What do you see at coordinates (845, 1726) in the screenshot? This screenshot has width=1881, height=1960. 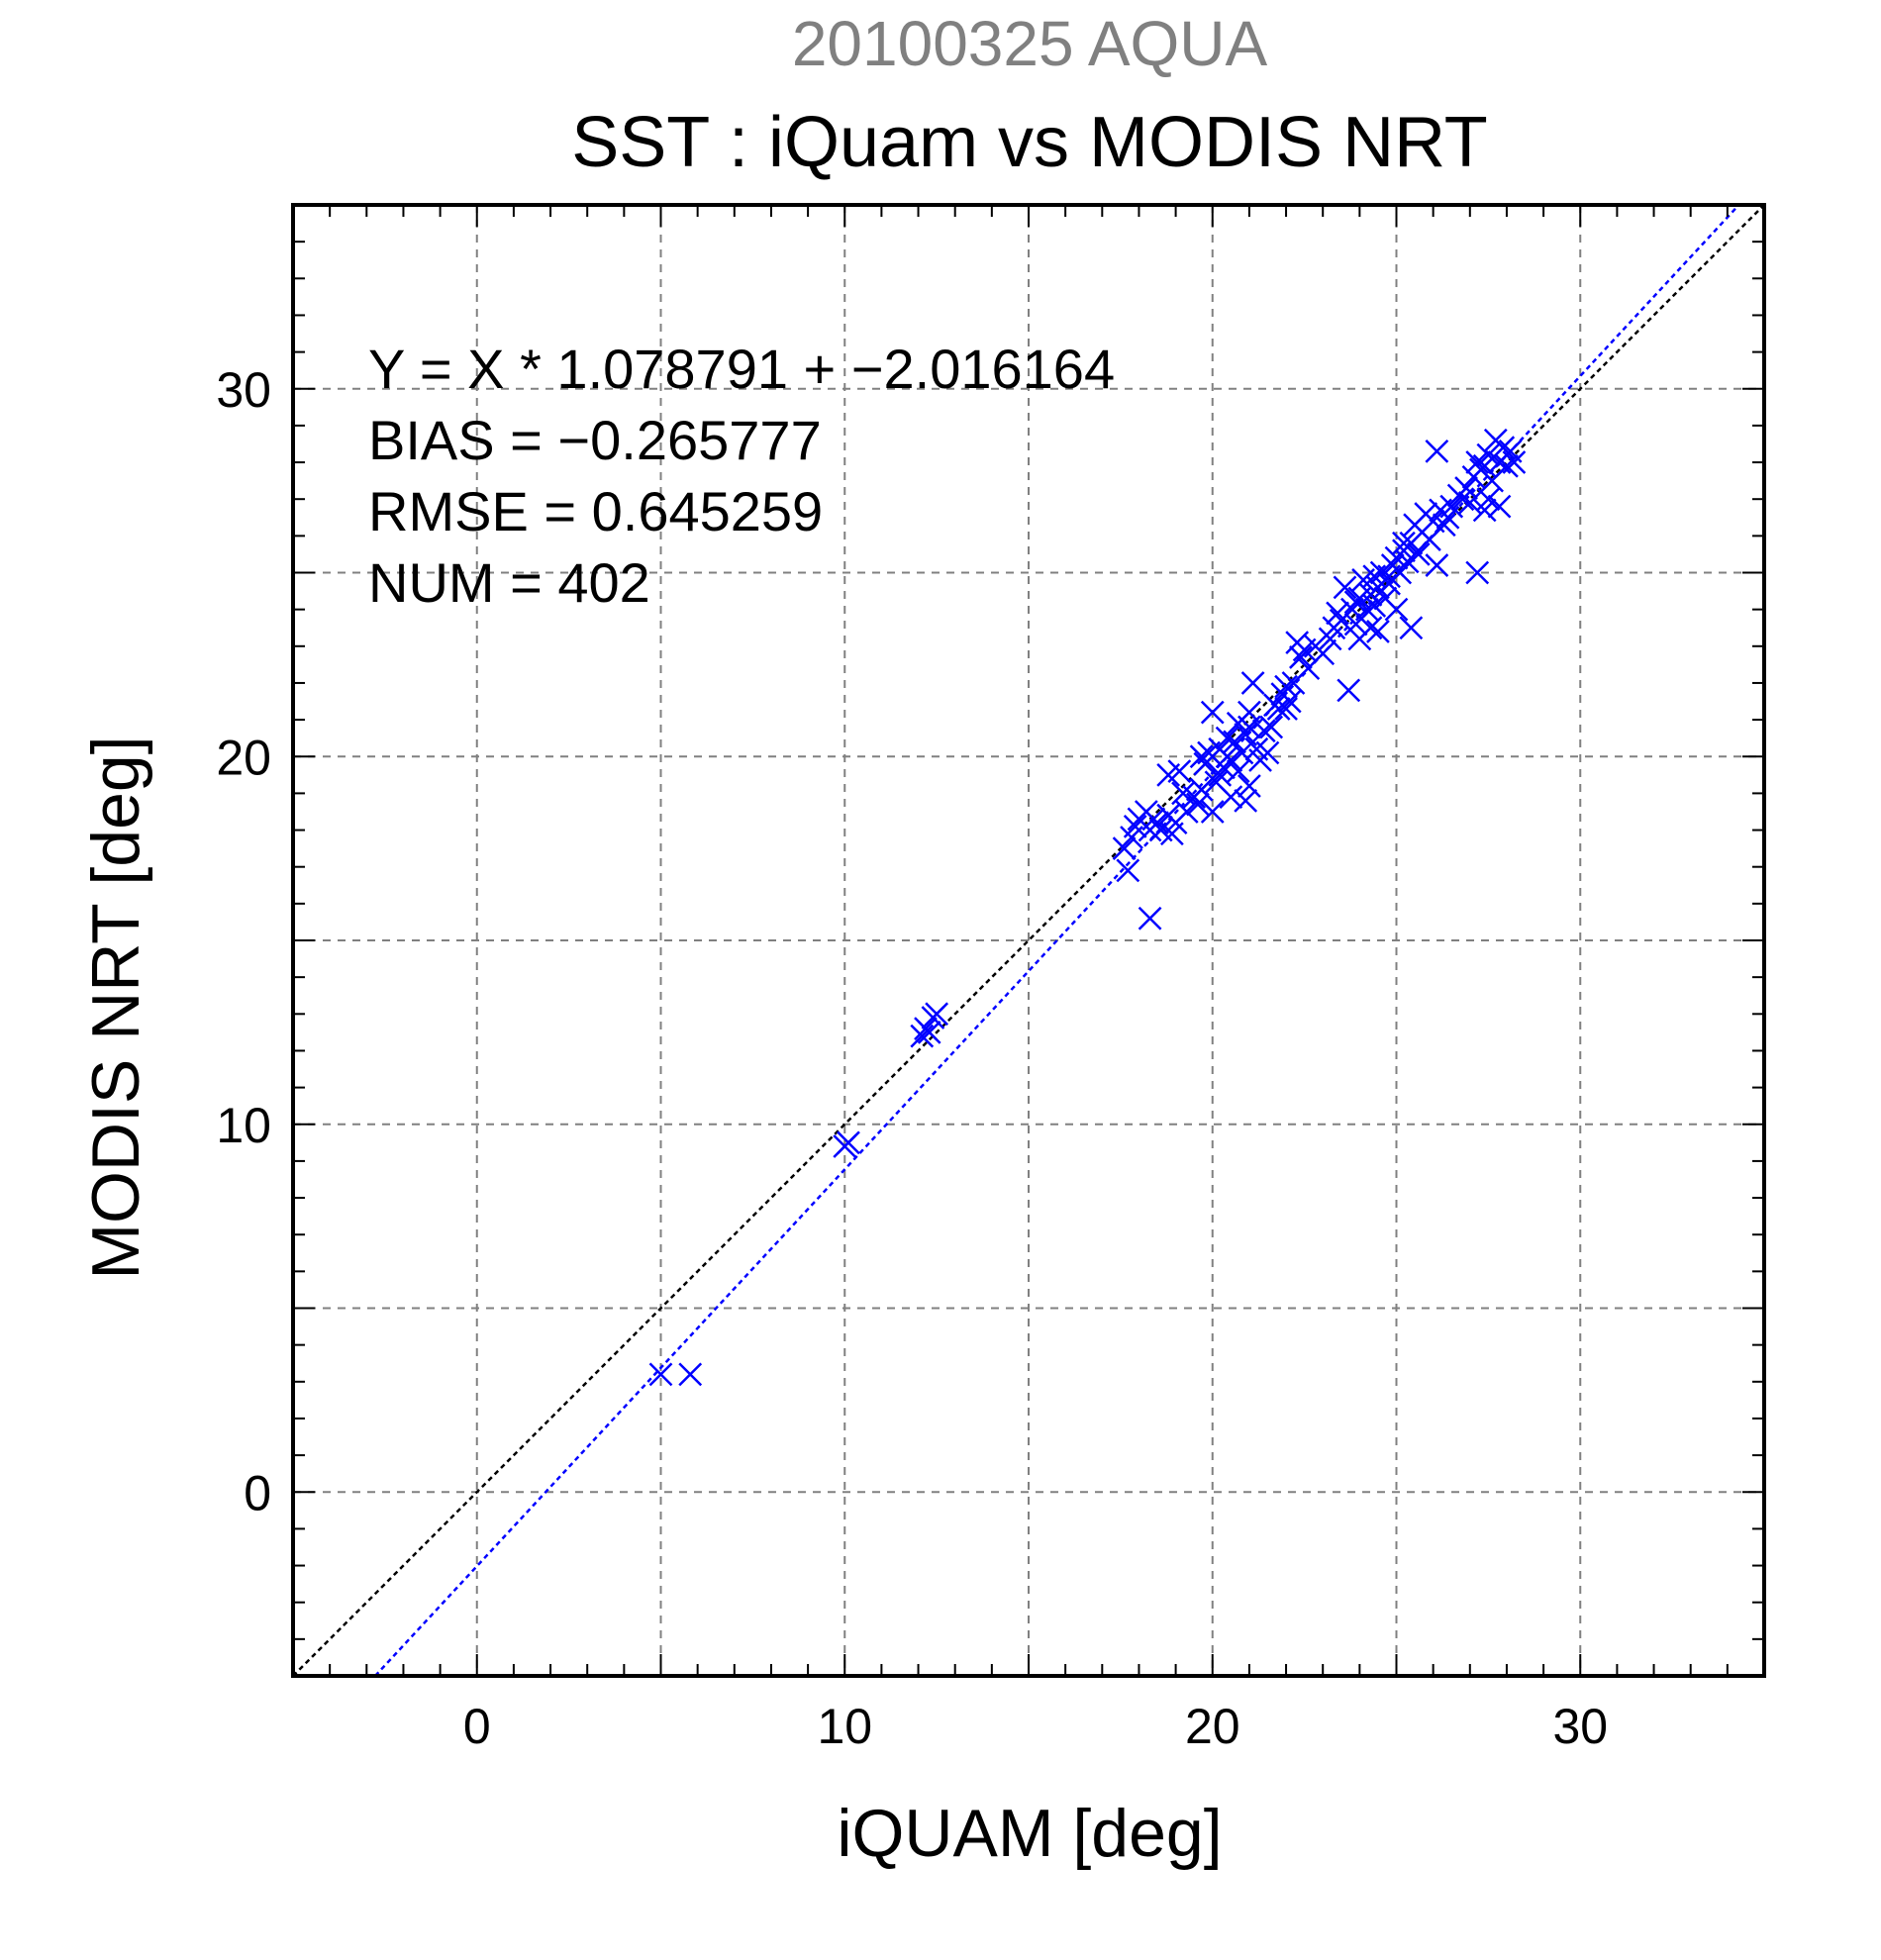 I see `x-tick-label: 10` at bounding box center [845, 1726].